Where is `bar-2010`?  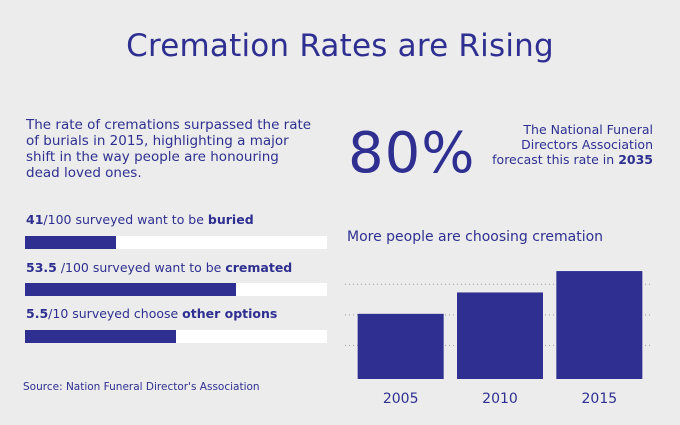
bar-2010 is located at coordinates (500, 335).